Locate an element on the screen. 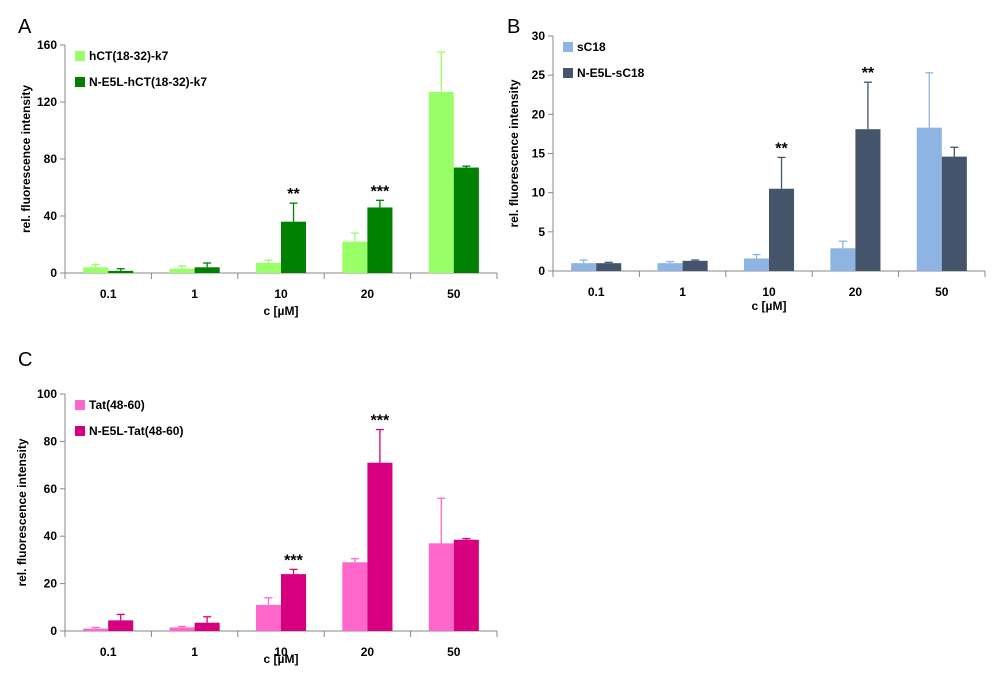  y-tick-label: 30 is located at coordinates (539, 36).